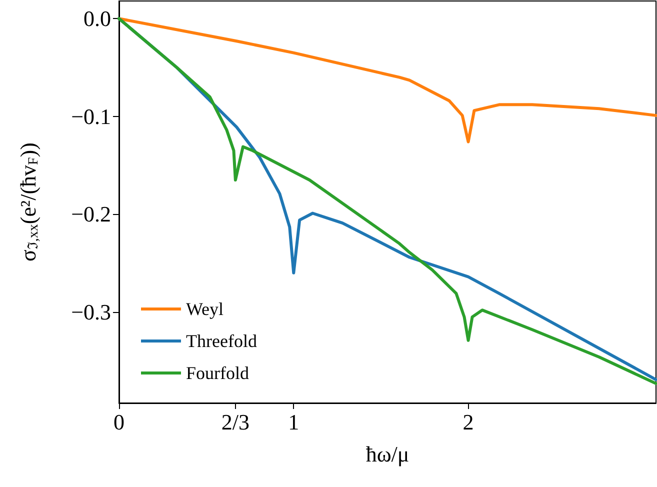  What do you see at coordinates (29, 202) in the screenshot?
I see `y-axis-title: σℑ,xx(e²/(ħvF))` at bounding box center [29, 202].